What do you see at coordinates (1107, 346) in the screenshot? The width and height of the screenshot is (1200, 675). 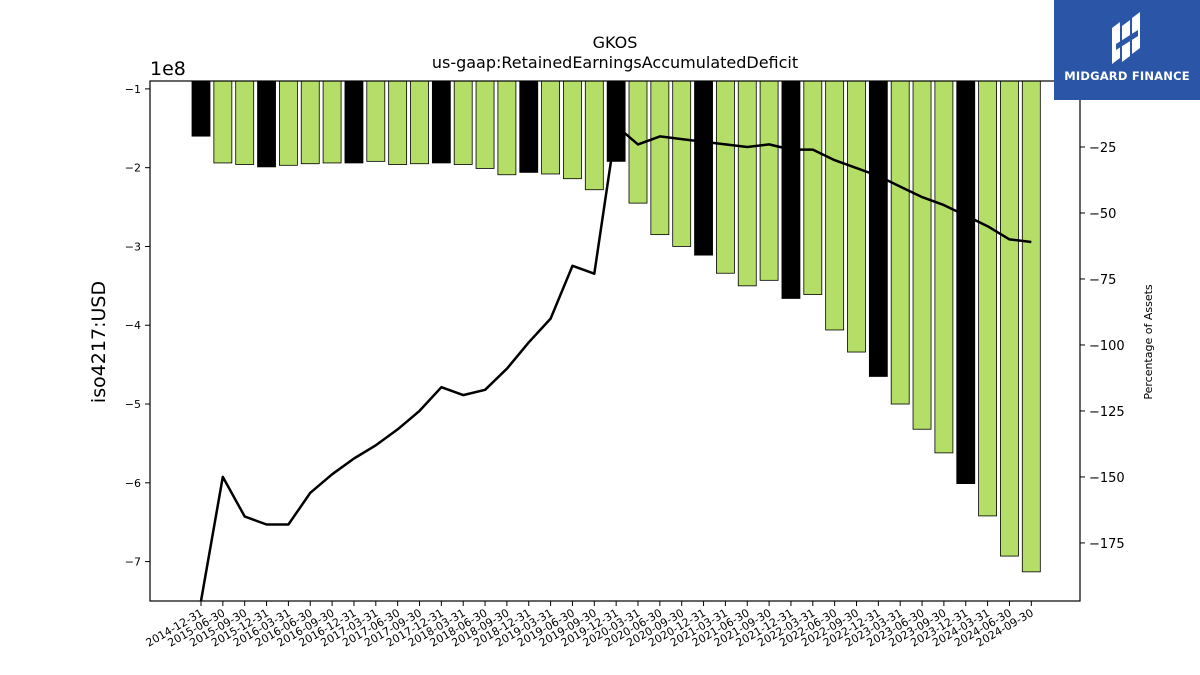 I see `y2-tick-label: −100` at bounding box center [1107, 346].